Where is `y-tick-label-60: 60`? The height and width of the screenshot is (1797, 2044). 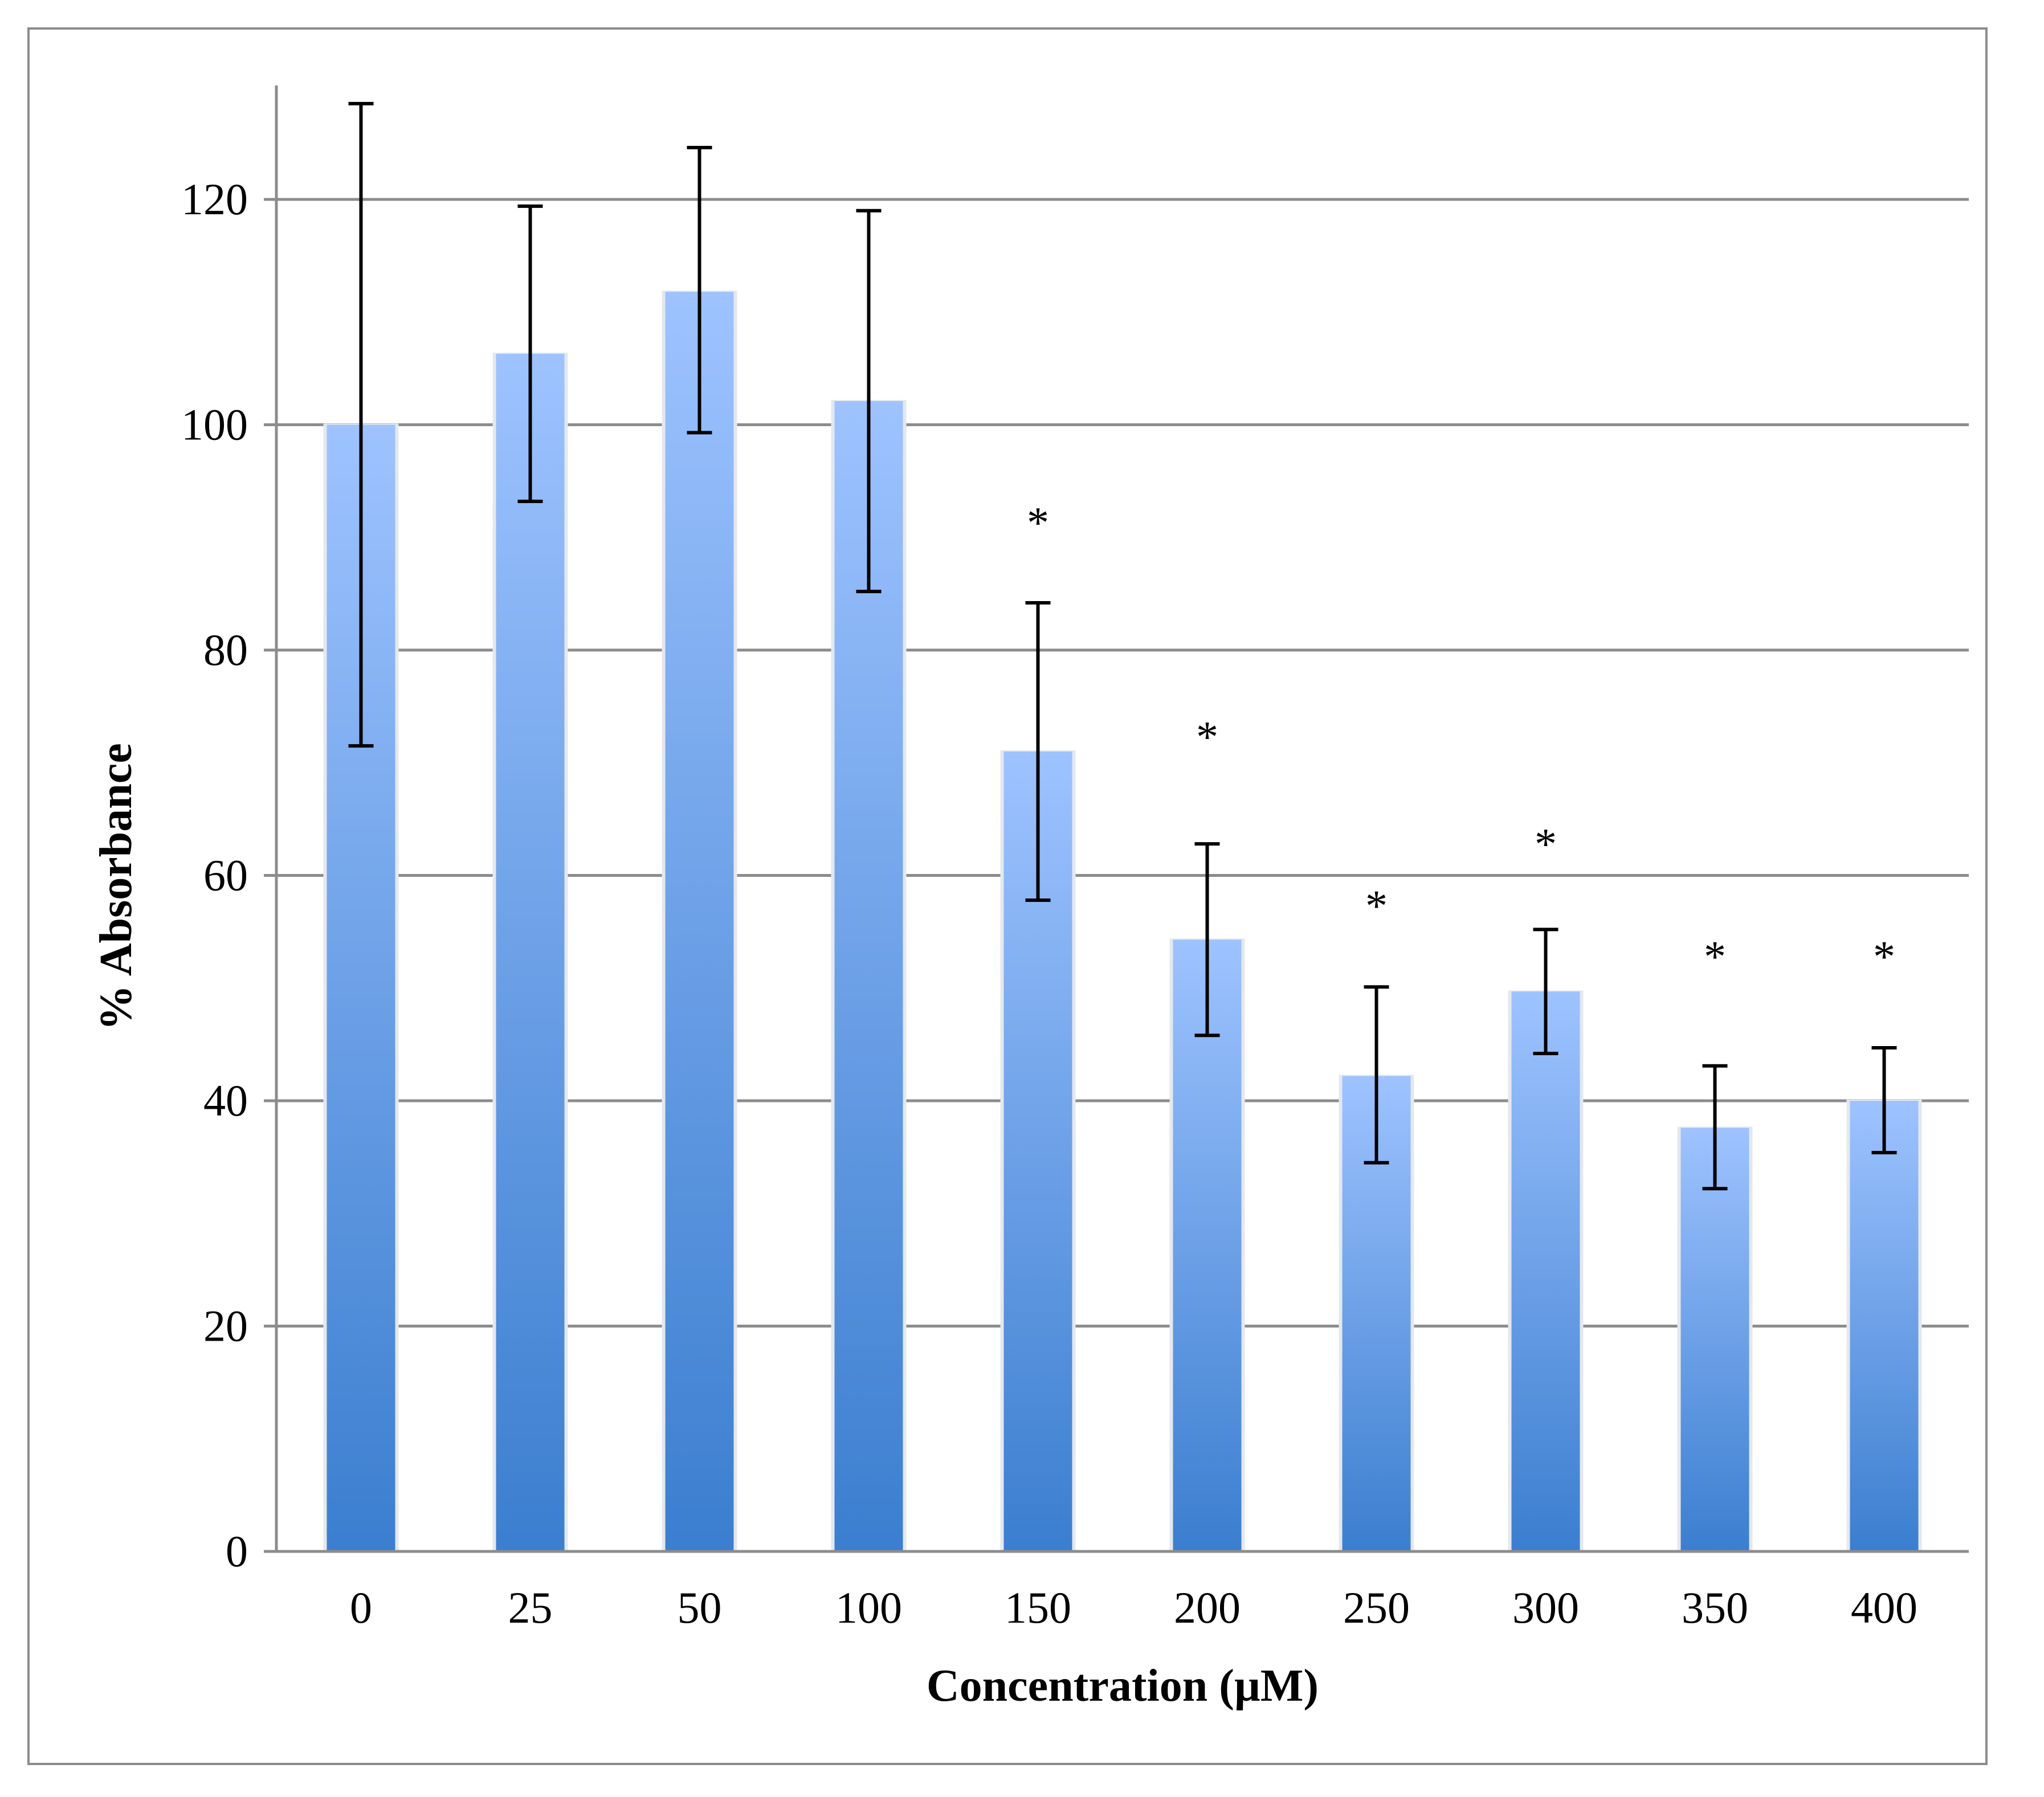 y-tick-label-60: 60 is located at coordinates (226, 875).